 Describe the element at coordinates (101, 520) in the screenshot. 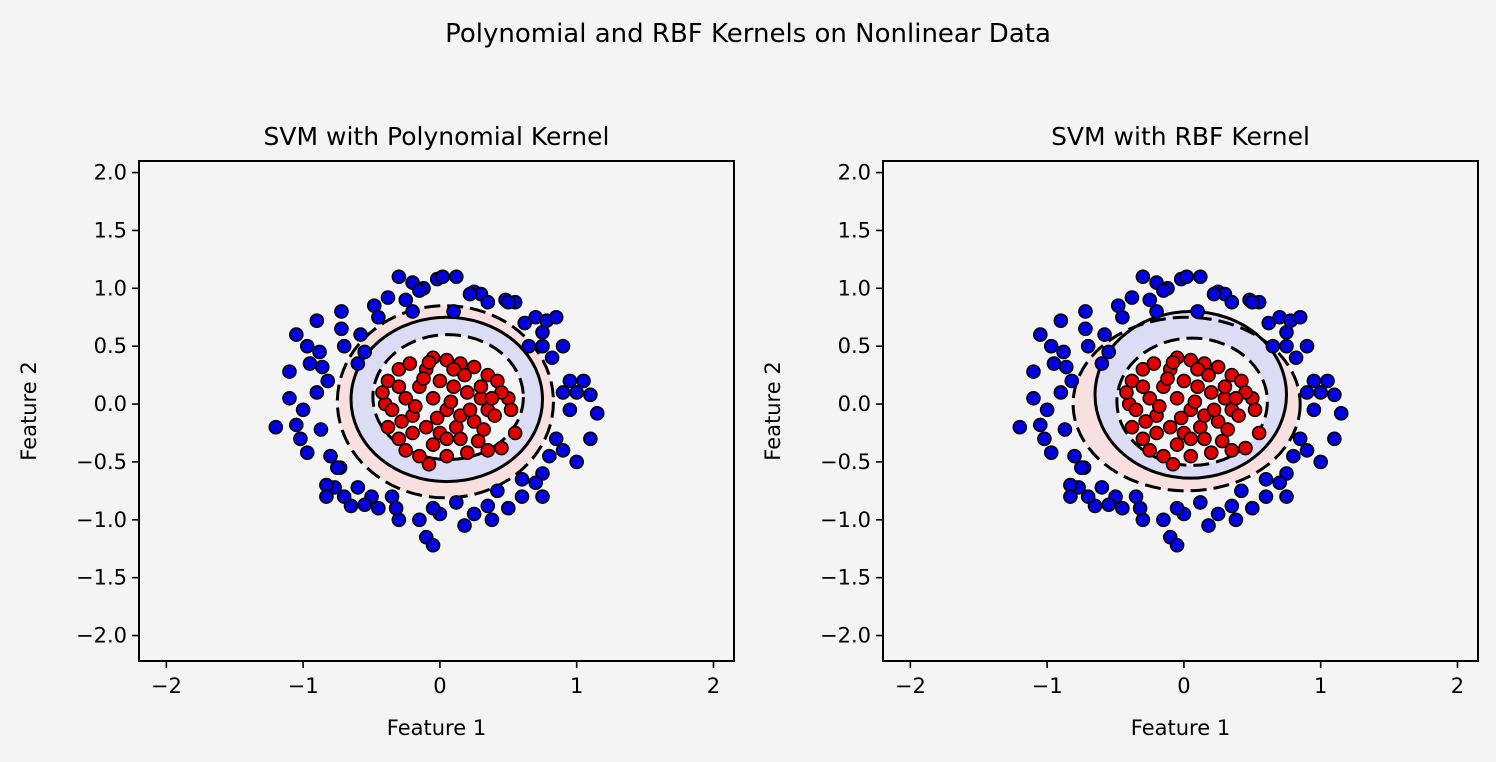

I see `y-tick-label: −1.0` at that location.